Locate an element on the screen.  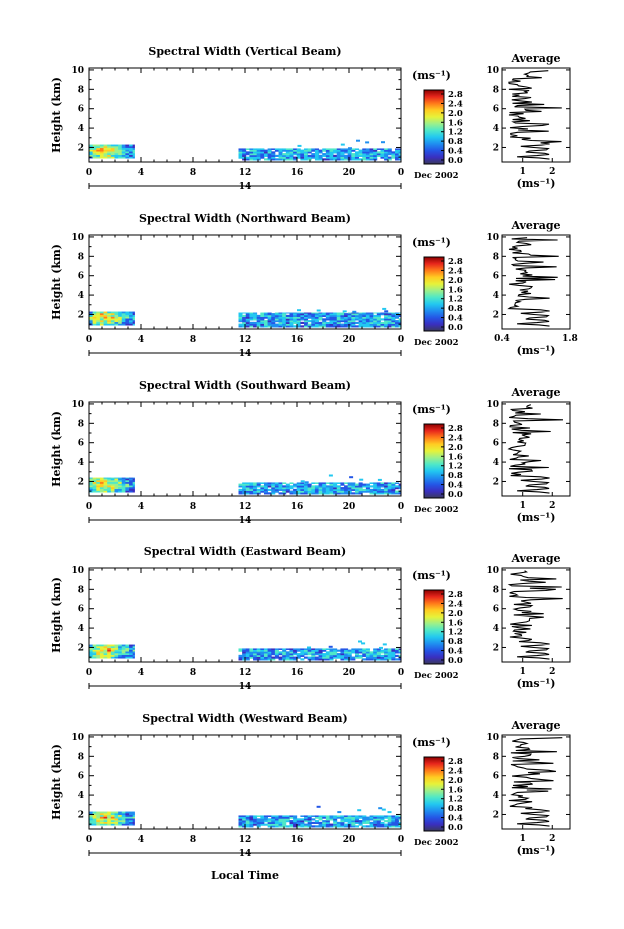
x-tick-label: 12 is located at coordinates (245, 340).